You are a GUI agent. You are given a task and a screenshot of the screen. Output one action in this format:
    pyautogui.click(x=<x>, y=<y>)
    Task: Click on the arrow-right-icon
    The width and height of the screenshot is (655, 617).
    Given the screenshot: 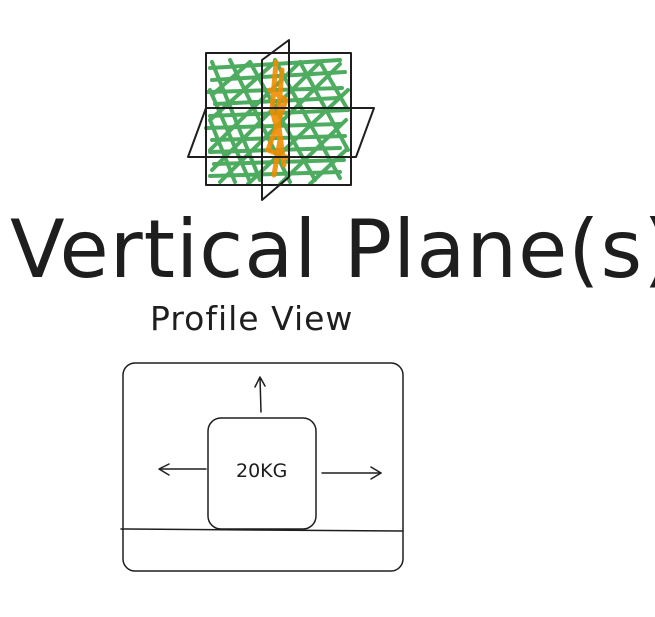 What is the action you would take?
    pyautogui.click(x=351, y=473)
    